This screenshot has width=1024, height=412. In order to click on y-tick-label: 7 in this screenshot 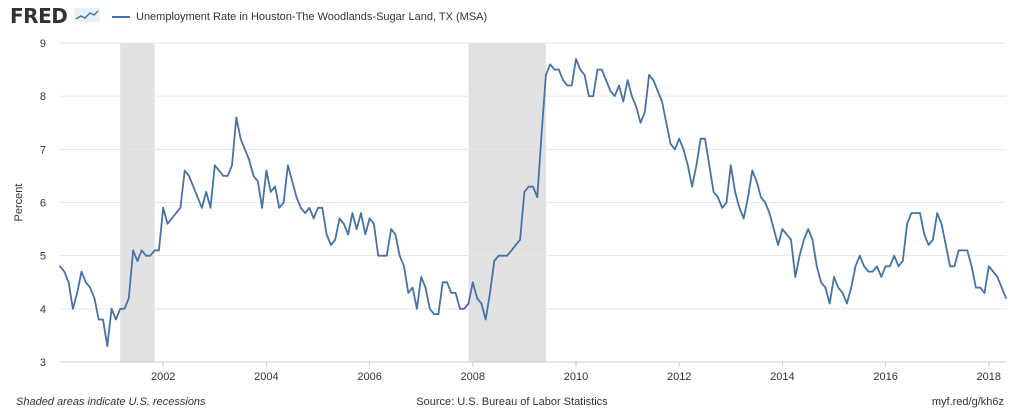, I will do `click(43, 150)`.